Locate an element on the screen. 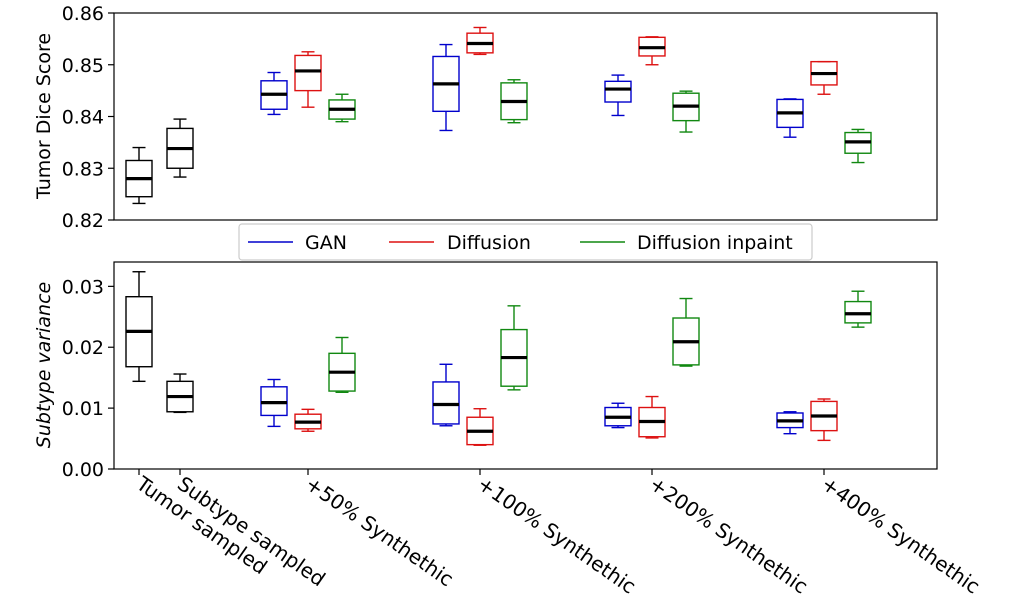 The width and height of the screenshot is (1024, 604). bottom-y-tick-label: 0.02 is located at coordinates (83, 348).